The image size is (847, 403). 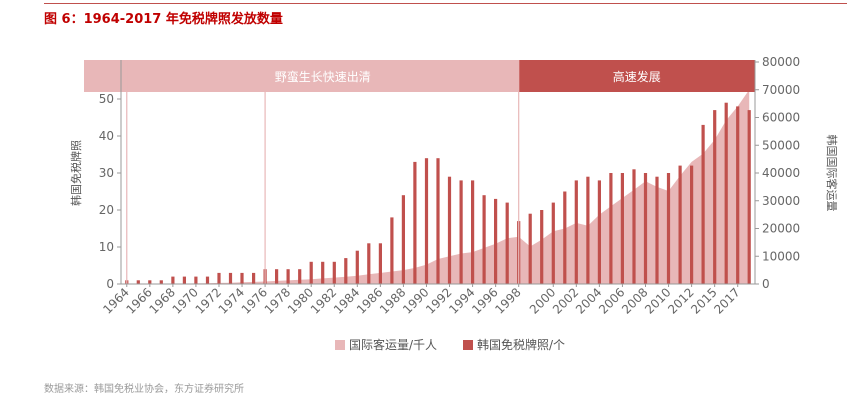 I want to click on right-tick-label: 80000, so click(x=781, y=62).